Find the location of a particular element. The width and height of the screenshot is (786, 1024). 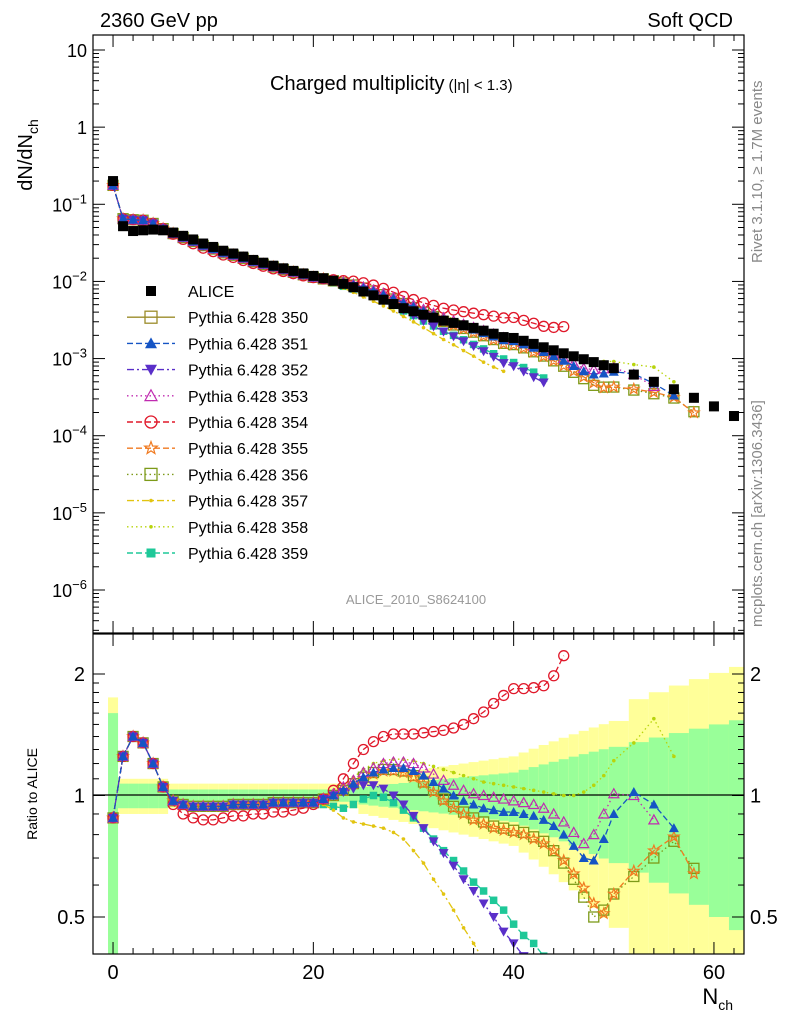

rivet-label: Rivet 3.1.10, ≥ 1.7M events is located at coordinates (757, 172).